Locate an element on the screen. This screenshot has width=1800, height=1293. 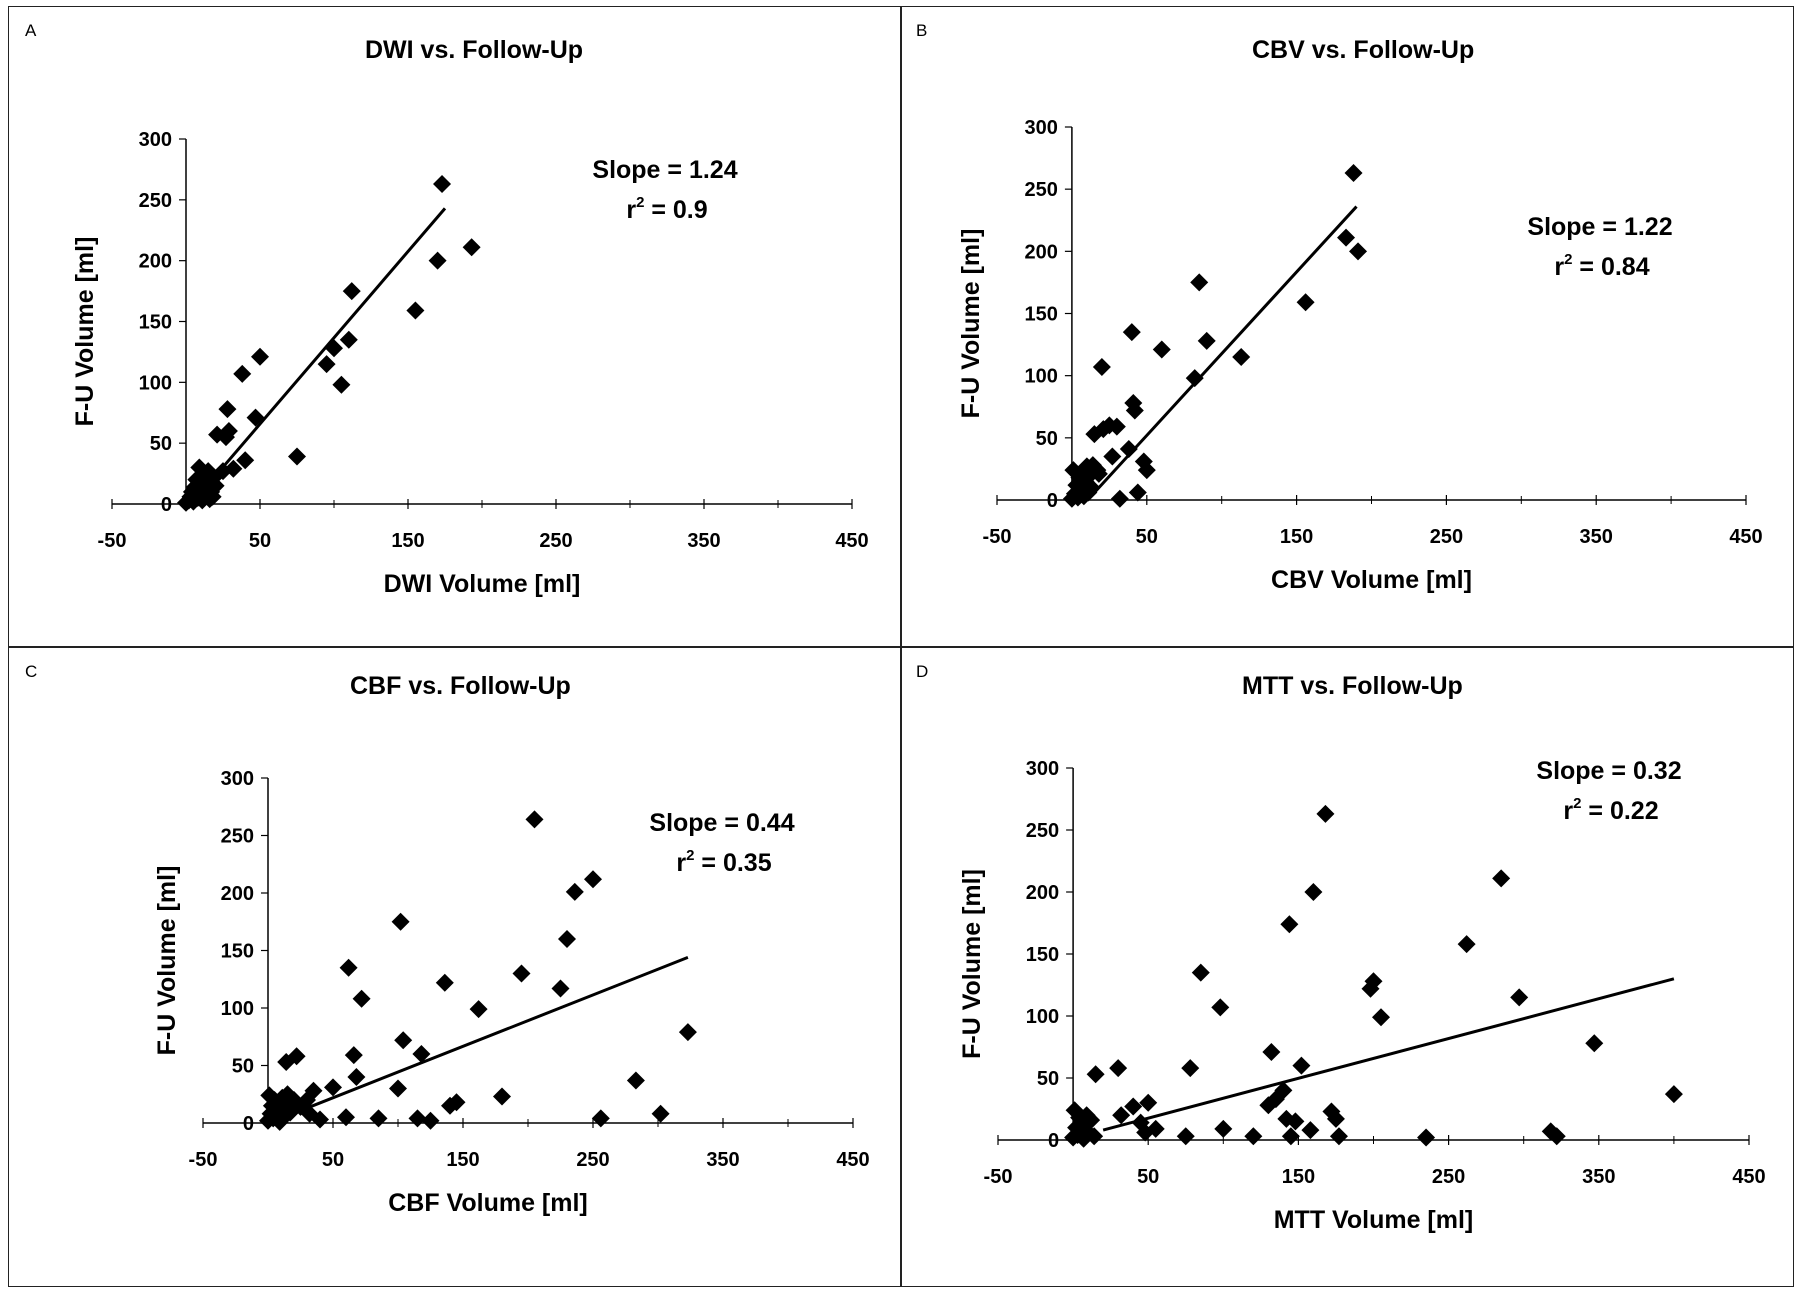
panel-divider-horizontal is located at coordinates (901, 647).